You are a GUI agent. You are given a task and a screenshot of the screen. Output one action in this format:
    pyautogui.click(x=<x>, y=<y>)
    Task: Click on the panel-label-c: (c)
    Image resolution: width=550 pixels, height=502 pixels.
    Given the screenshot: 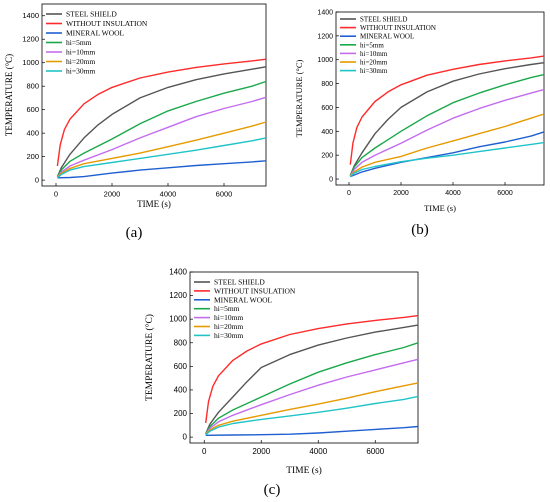 What is the action you would take?
    pyautogui.click(x=272, y=490)
    